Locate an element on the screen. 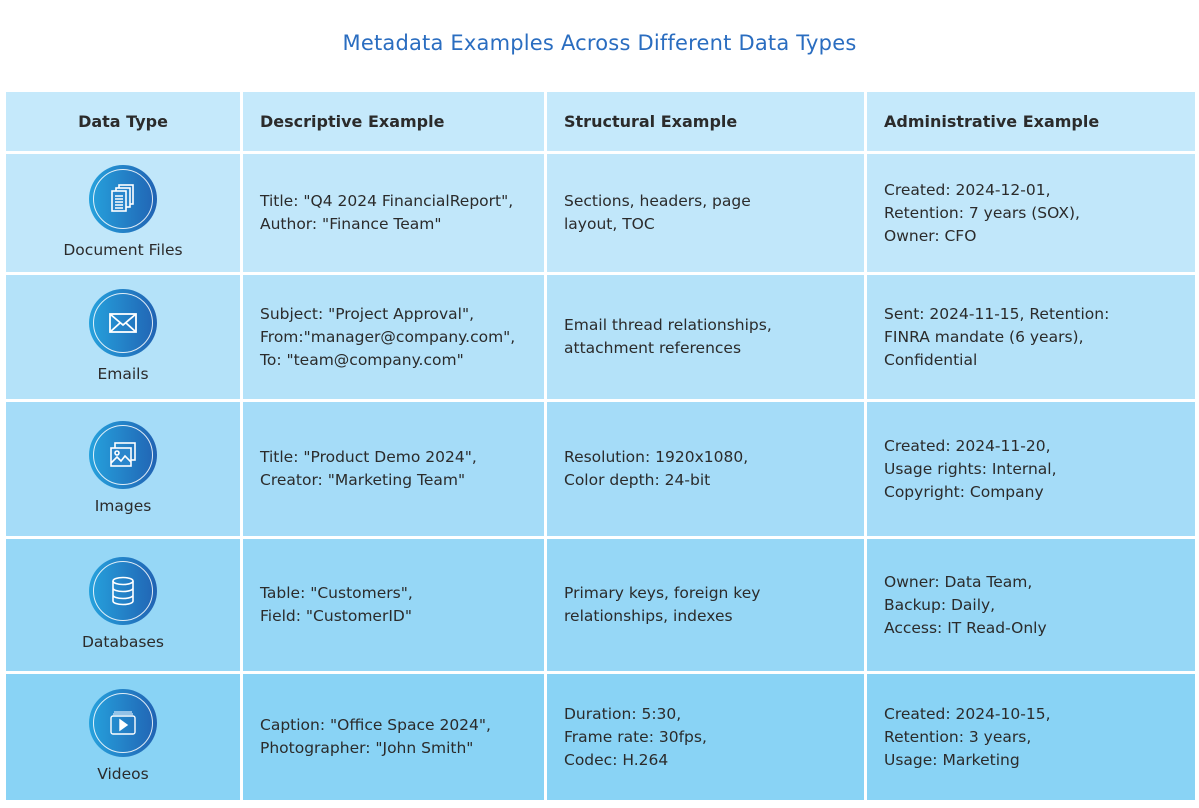 The height and width of the screenshot is (808, 1199). cell-line: Created: 2024-11-20, is located at coordinates (967, 445).